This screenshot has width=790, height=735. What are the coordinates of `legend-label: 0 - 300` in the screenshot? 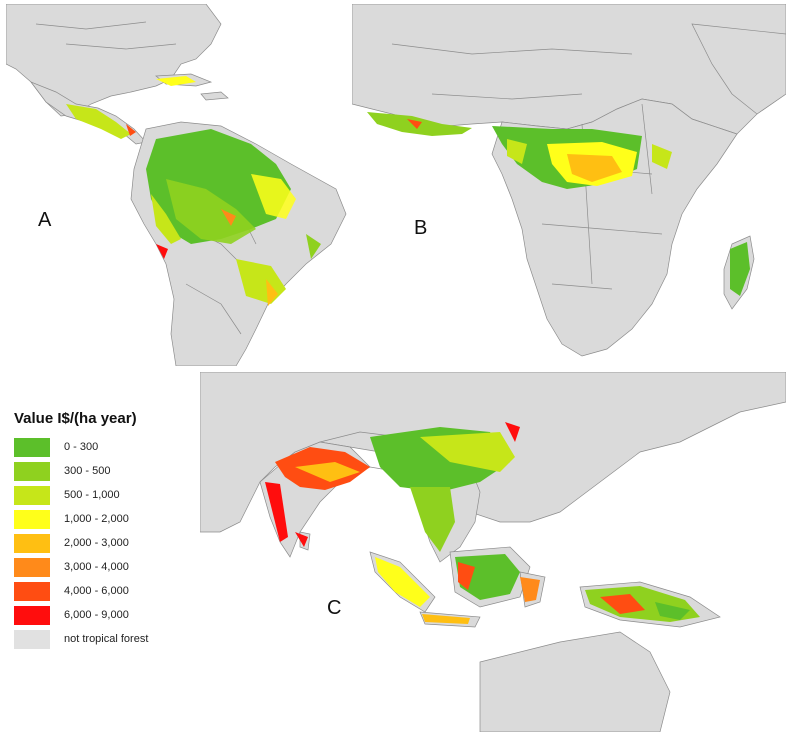 It's located at (81, 447).